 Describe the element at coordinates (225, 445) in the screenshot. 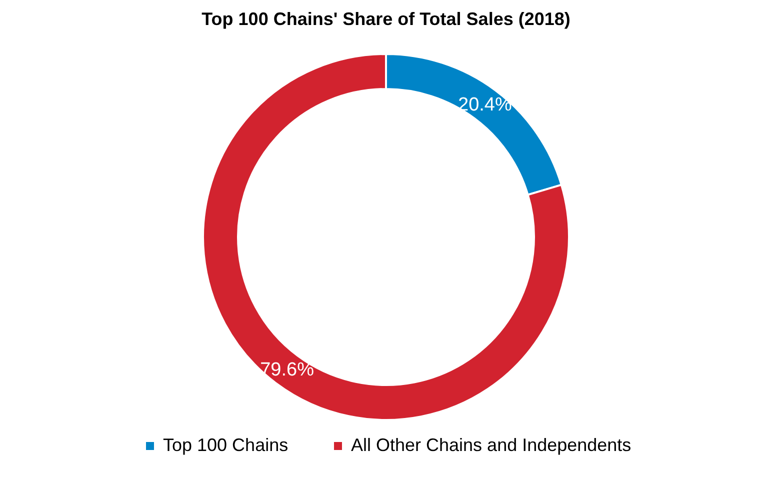

I see `legend-label: Top 100 Chains` at that location.